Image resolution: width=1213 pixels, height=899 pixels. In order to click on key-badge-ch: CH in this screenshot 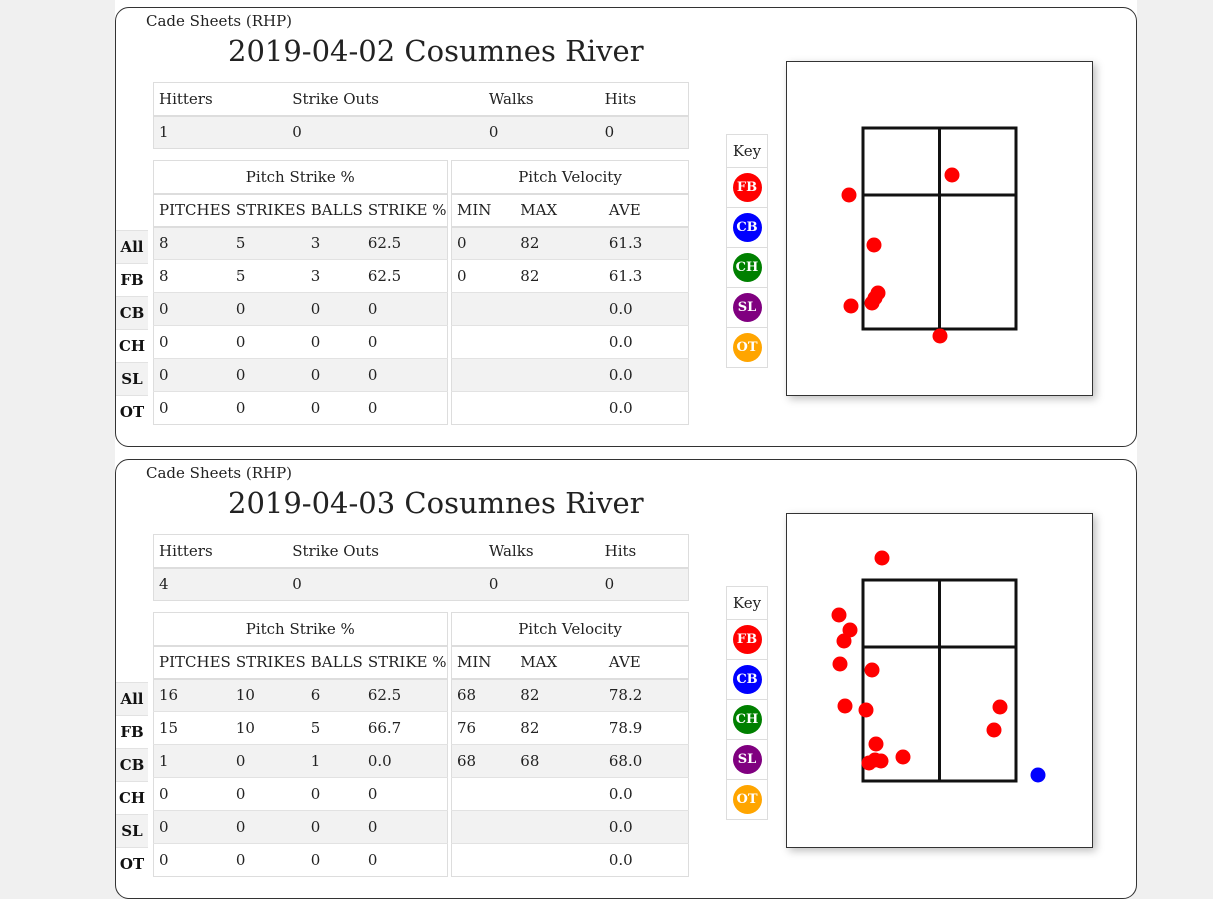, I will do `click(747, 267)`.